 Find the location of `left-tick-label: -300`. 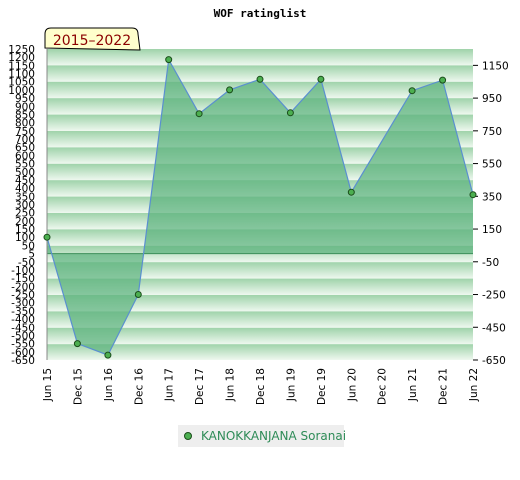

left-tick-label: -300 is located at coordinates (23, 304).